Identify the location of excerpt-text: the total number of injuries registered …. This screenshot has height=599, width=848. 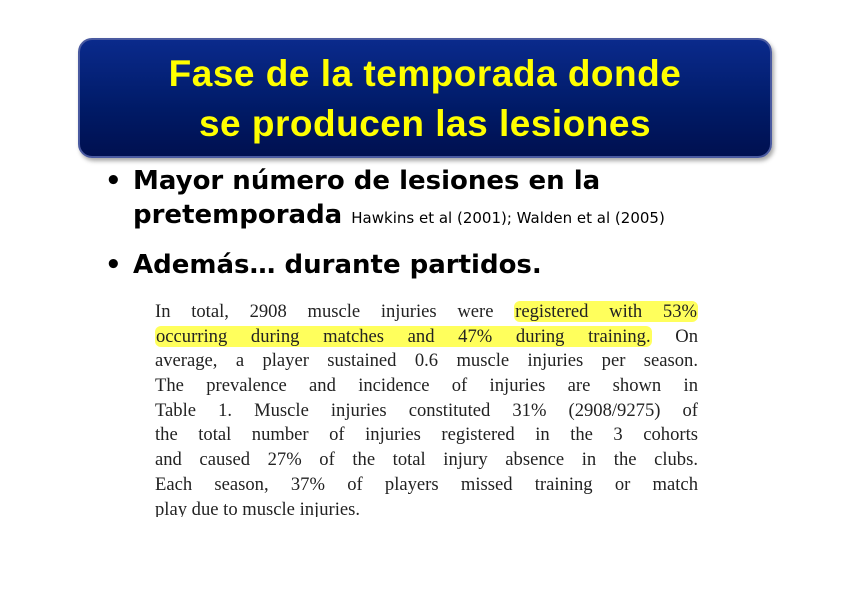
(426, 435).